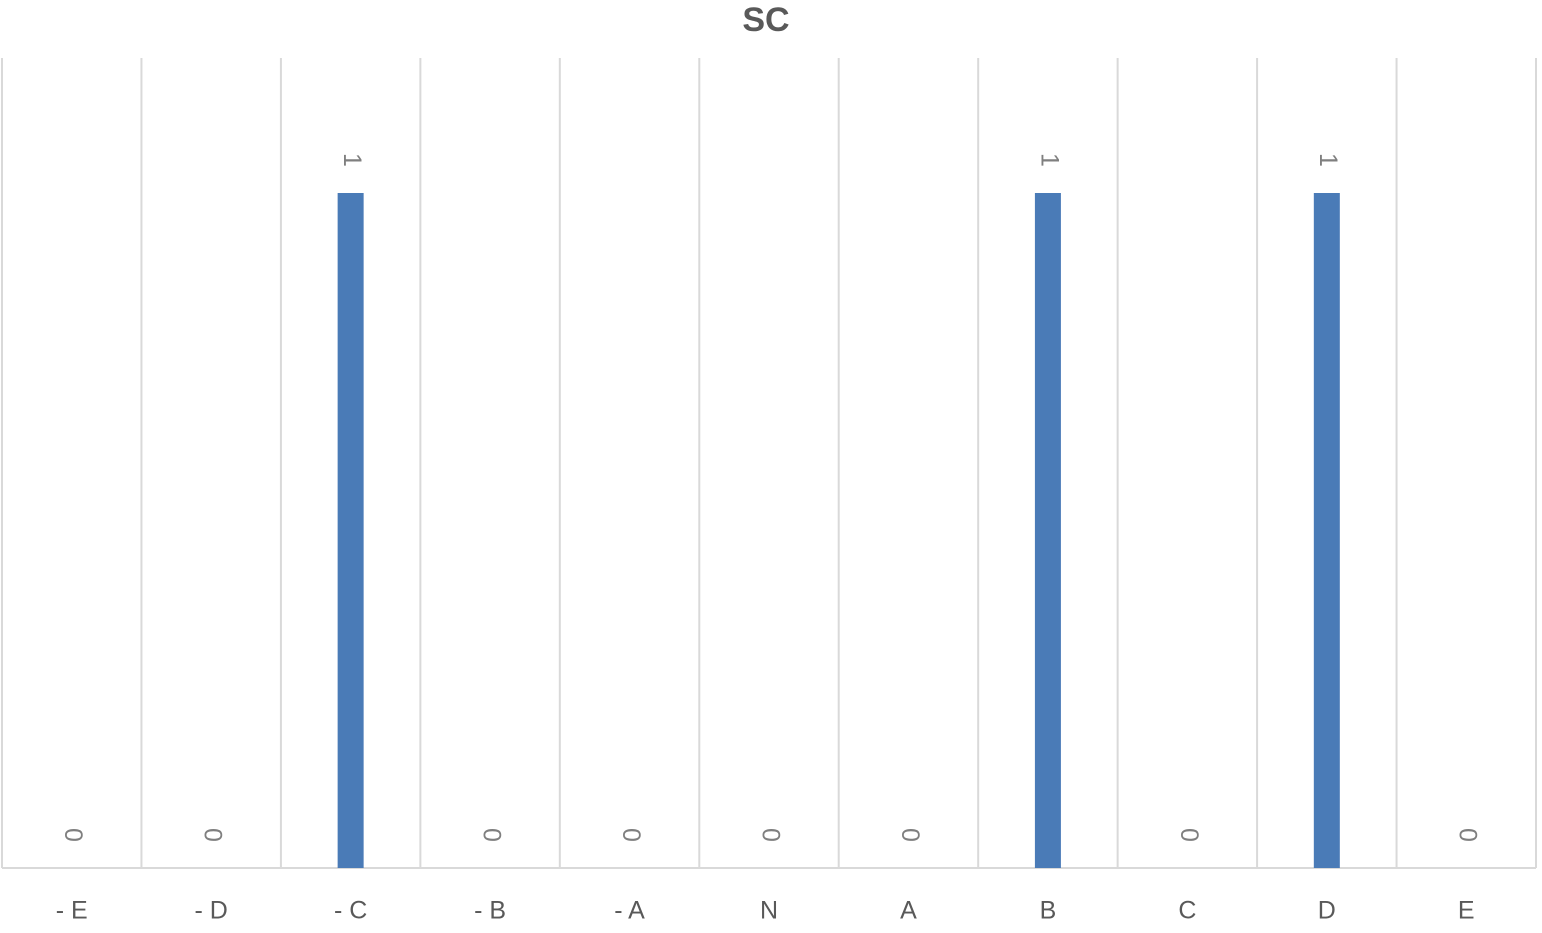 Image resolution: width=1542 pixels, height=933 pixels. Describe the element at coordinates (769, 911) in the screenshot. I see `x-tick-label: N` at that location.